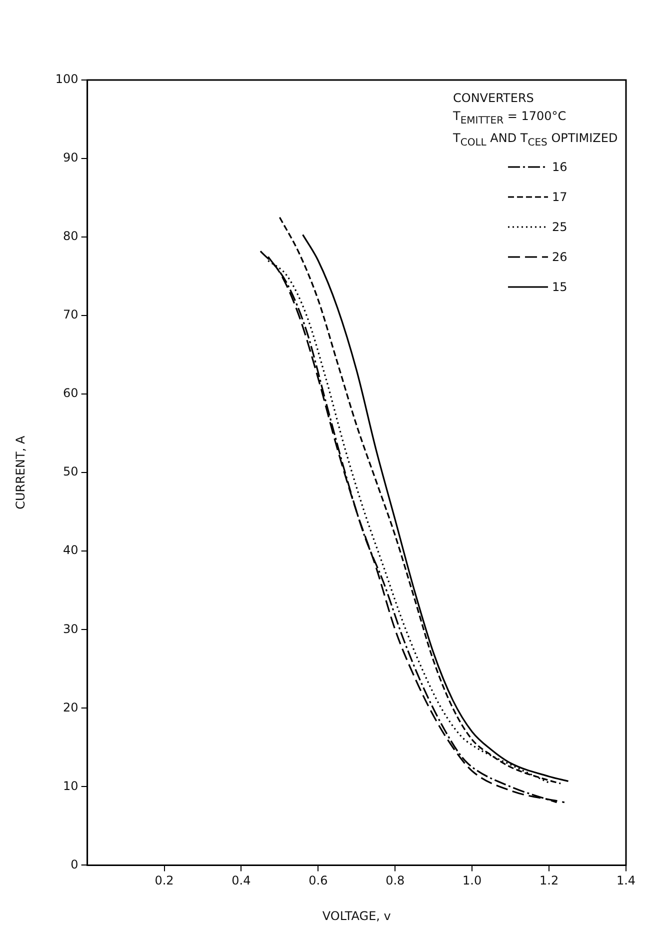 This screenshot has width=652, height=948. Describe the element at coordinates (70, 393) in the screenshot. I see `y-tick-label: 60` at that location.